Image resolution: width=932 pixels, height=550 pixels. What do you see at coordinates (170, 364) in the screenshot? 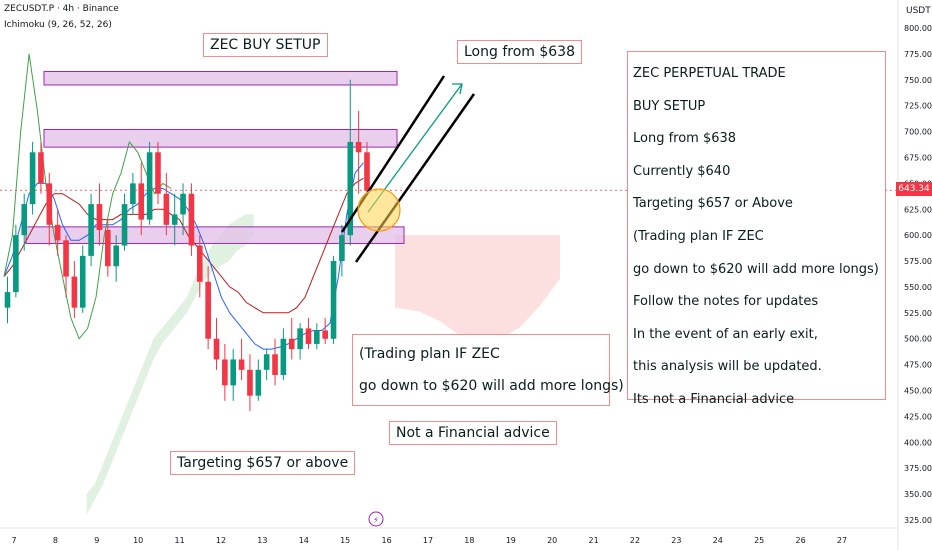
I see `cloud-bullish` at bounding box center [170, 364].